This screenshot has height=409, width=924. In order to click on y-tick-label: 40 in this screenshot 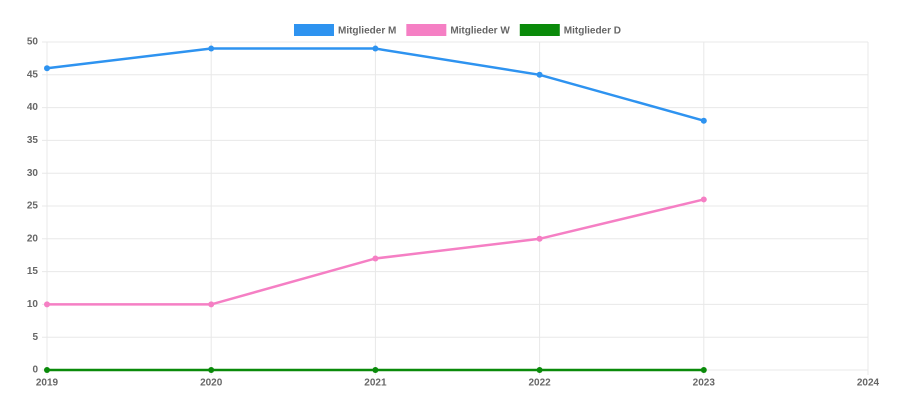, I will do `click(33, 107)`.